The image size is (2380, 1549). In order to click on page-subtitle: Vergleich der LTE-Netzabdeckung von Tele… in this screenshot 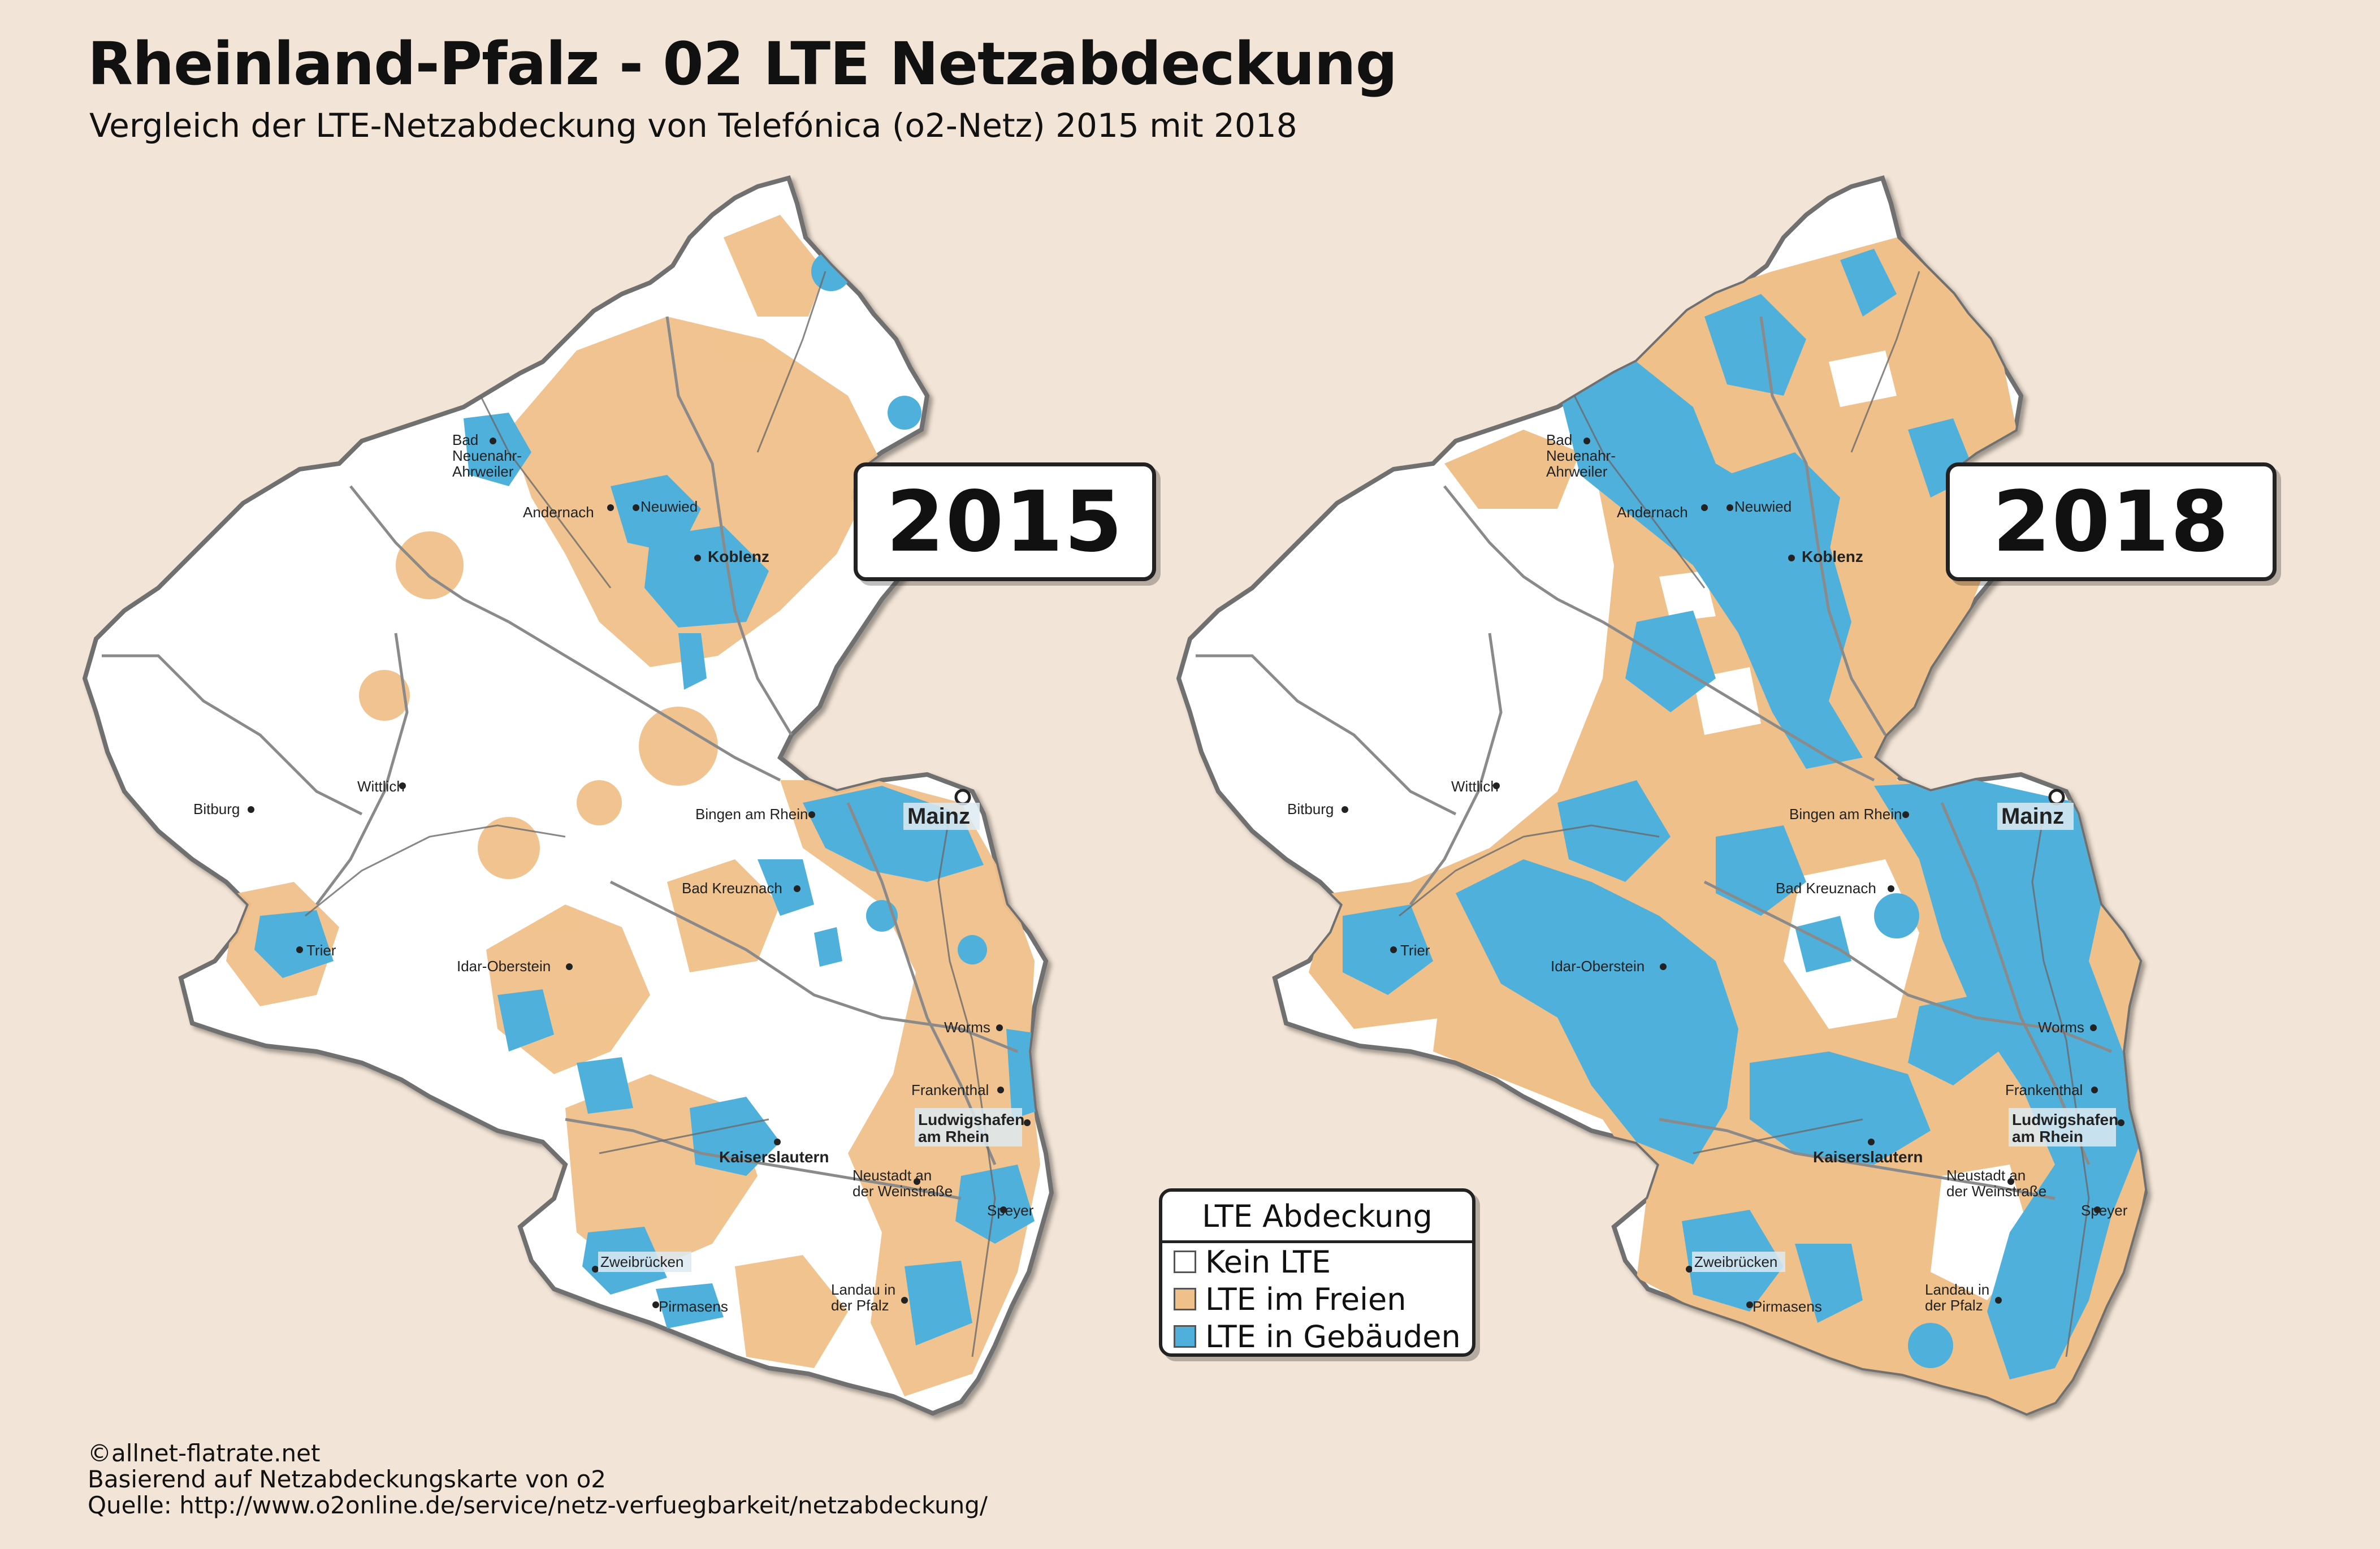, I will do `click(693, 125)`.